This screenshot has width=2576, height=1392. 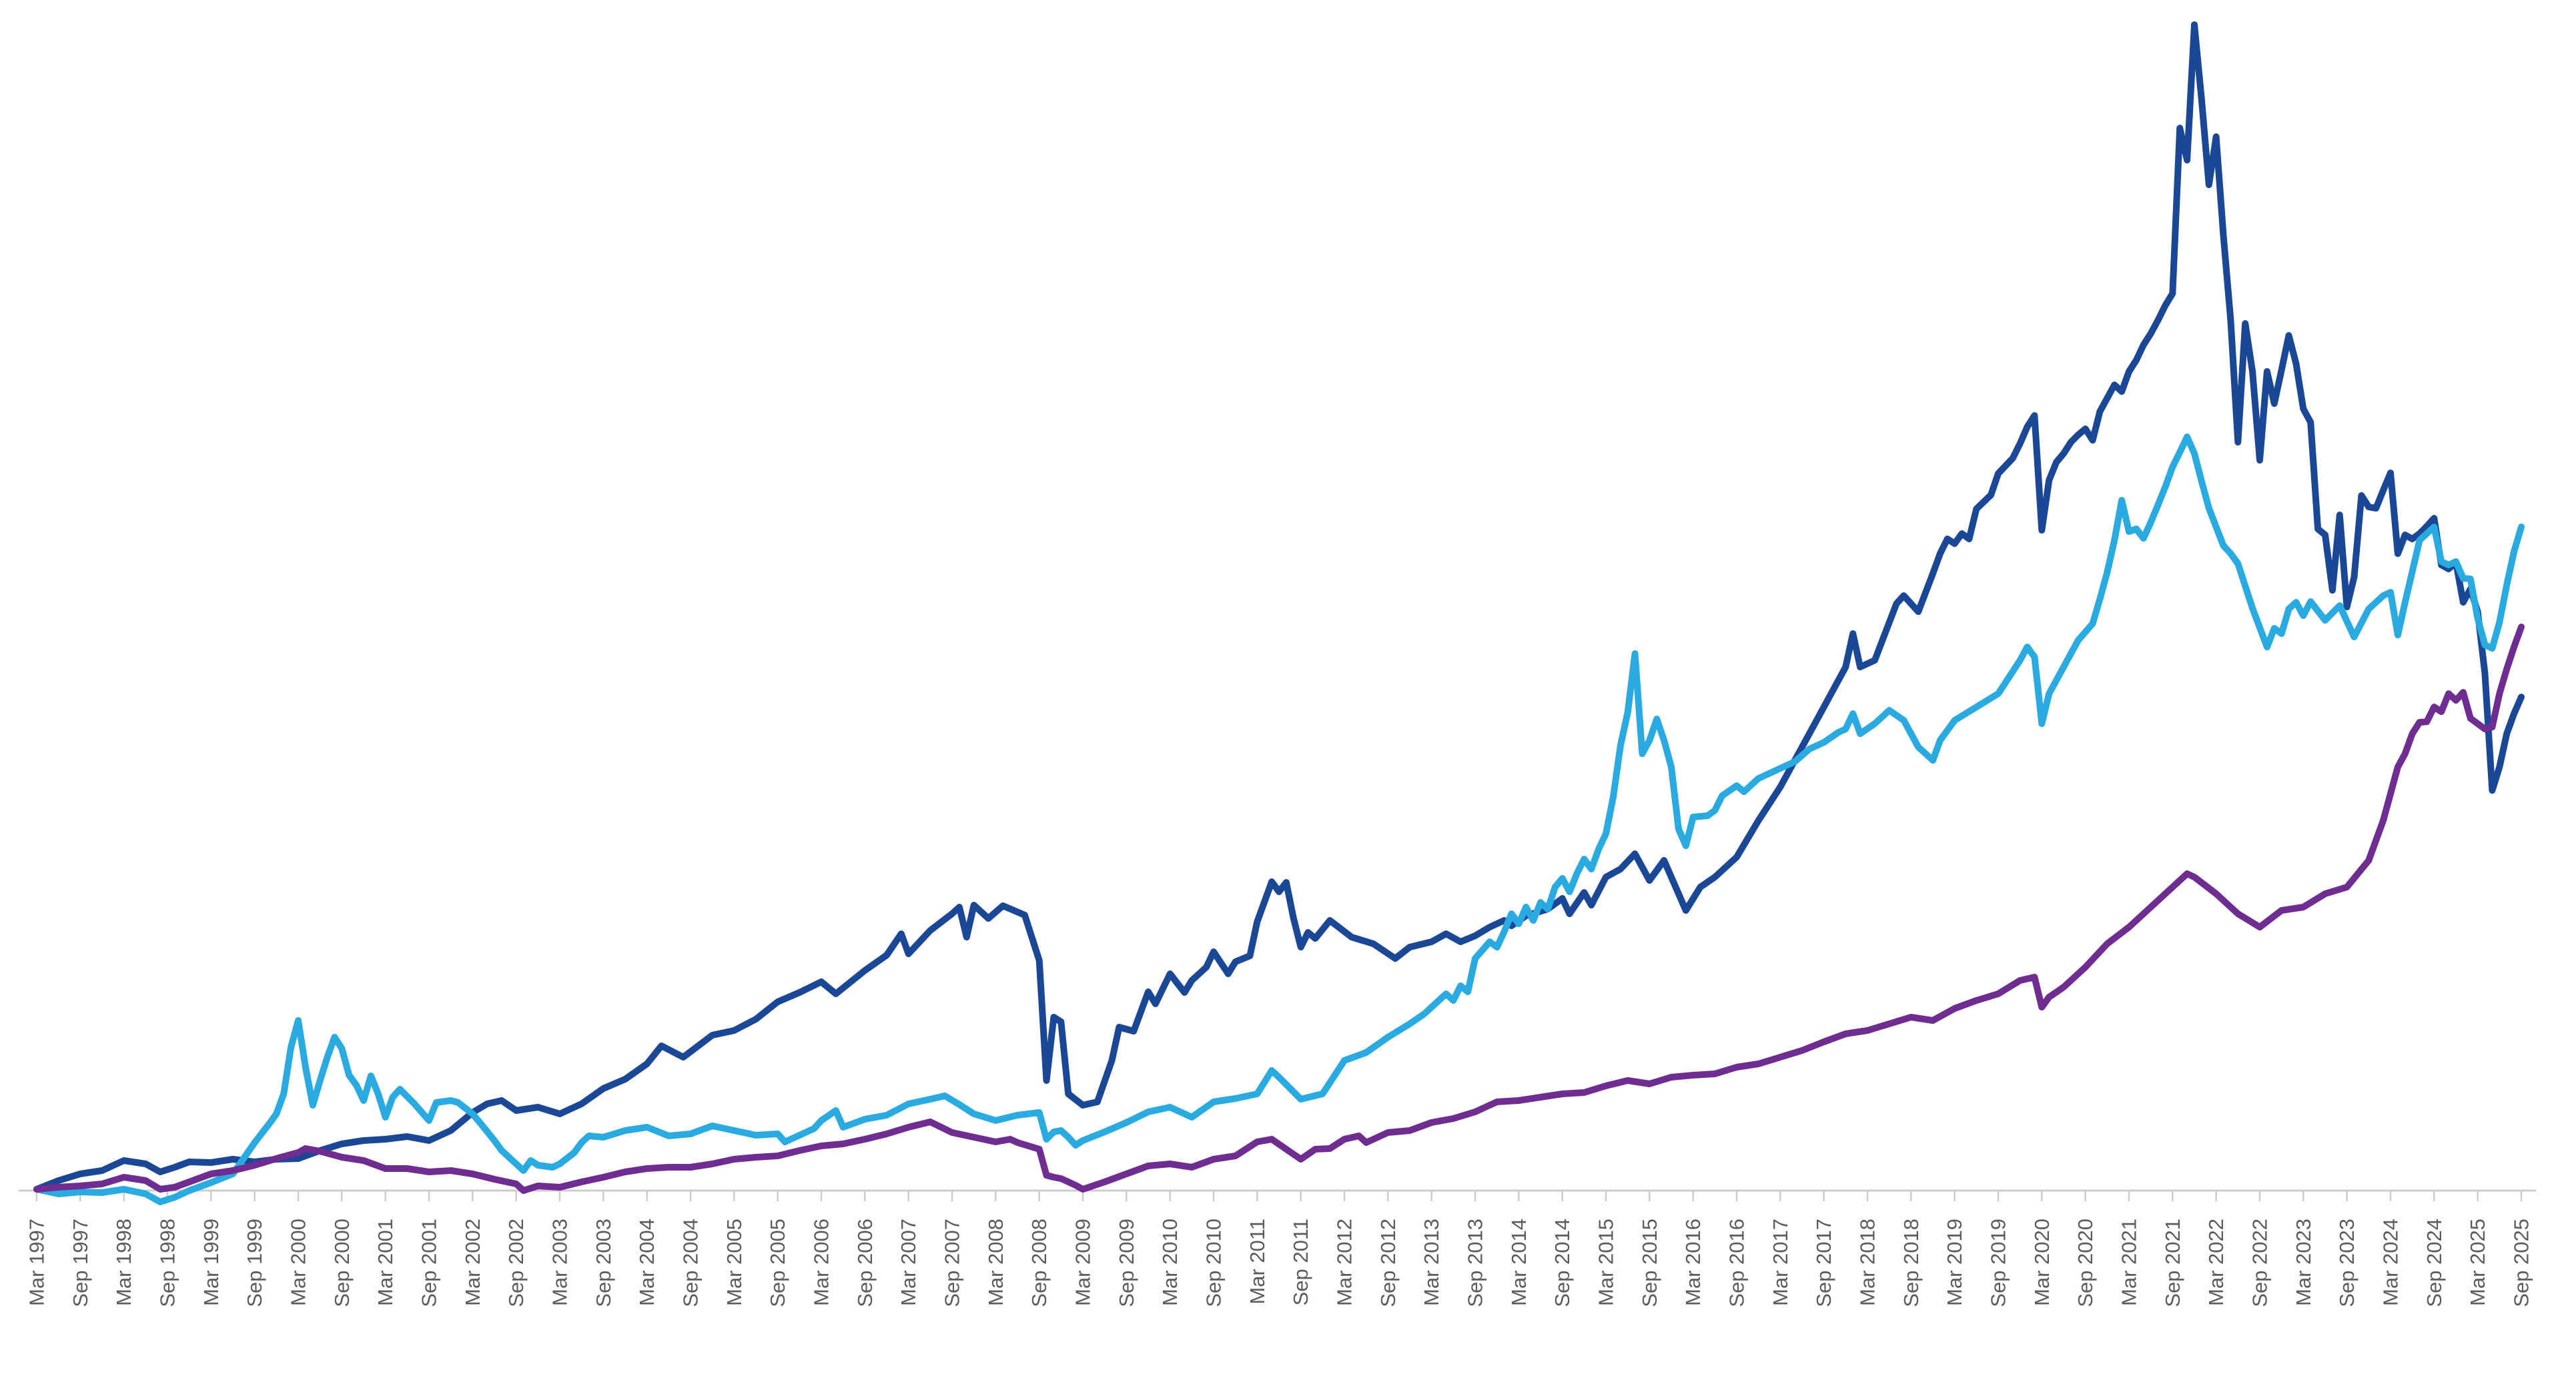 I want to click on x-tick-label: Mar 2014, so click(x=1519, y=1262).